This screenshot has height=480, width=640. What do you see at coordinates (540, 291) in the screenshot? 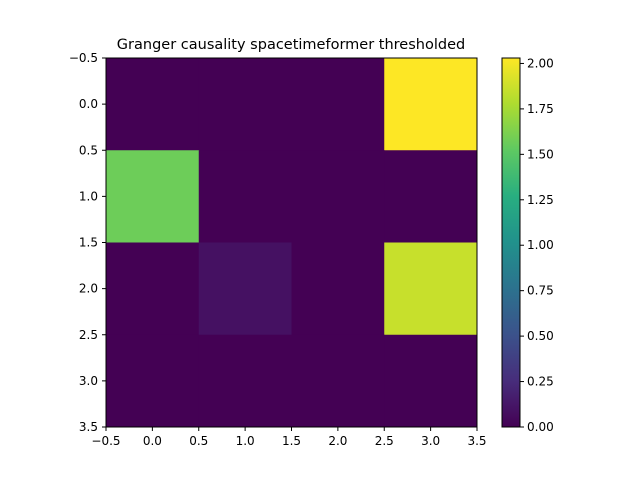
I see `colorbar-tick-label: 0.75` at bounding box center [540, 291].